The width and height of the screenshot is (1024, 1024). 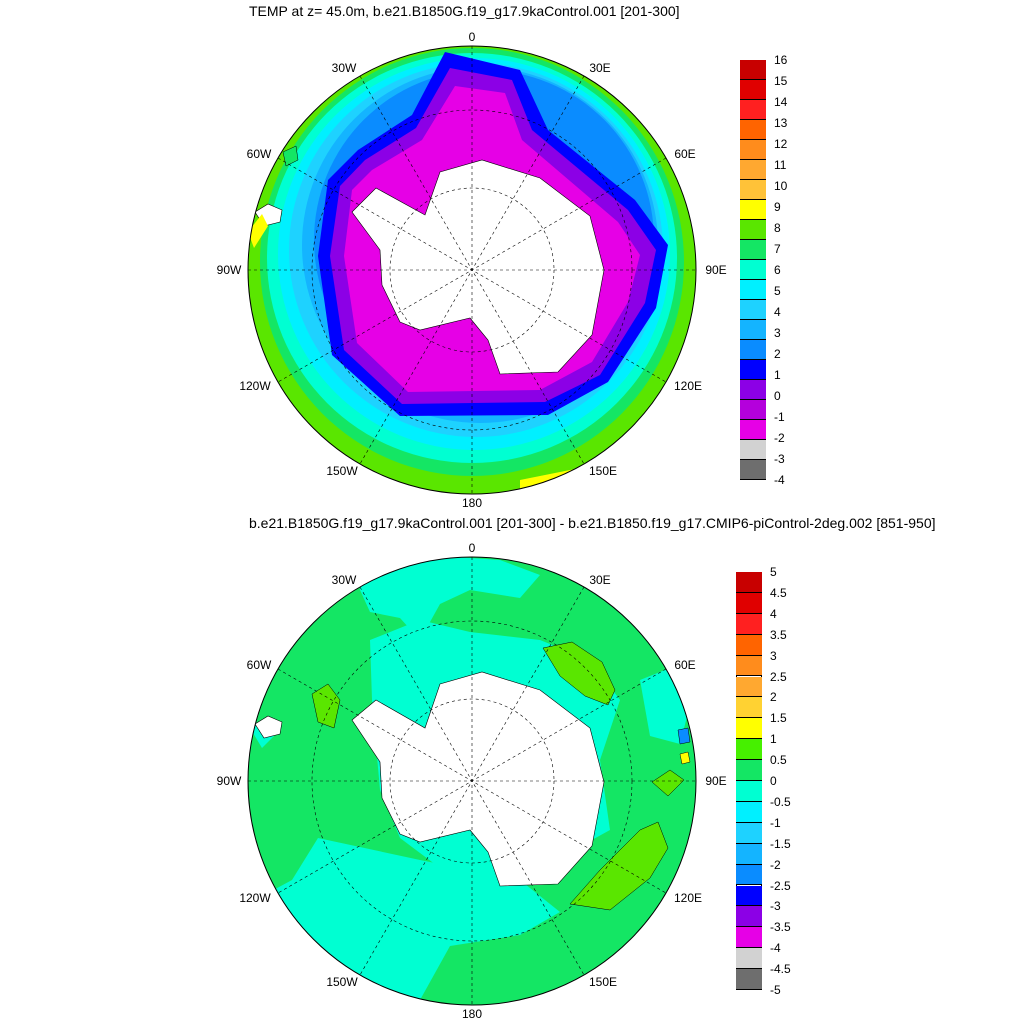 I want to click on colorbar-tick-label: -1, so click(x=775, y=822).